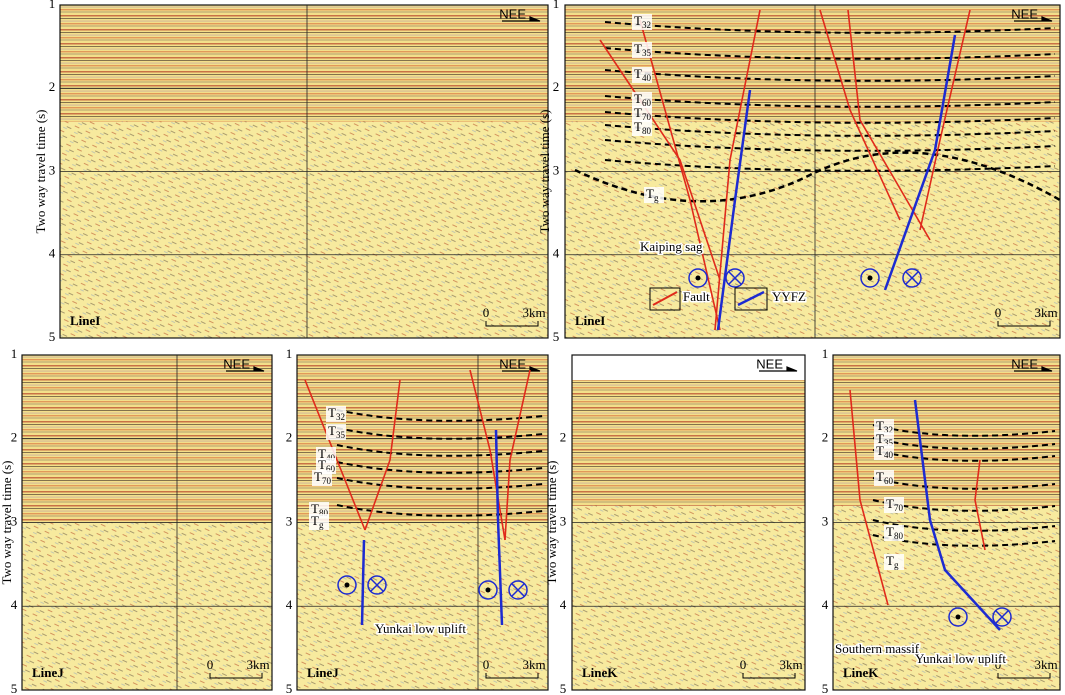  I want to click on annotation: Yunkai low uplift, so click(960, 658).